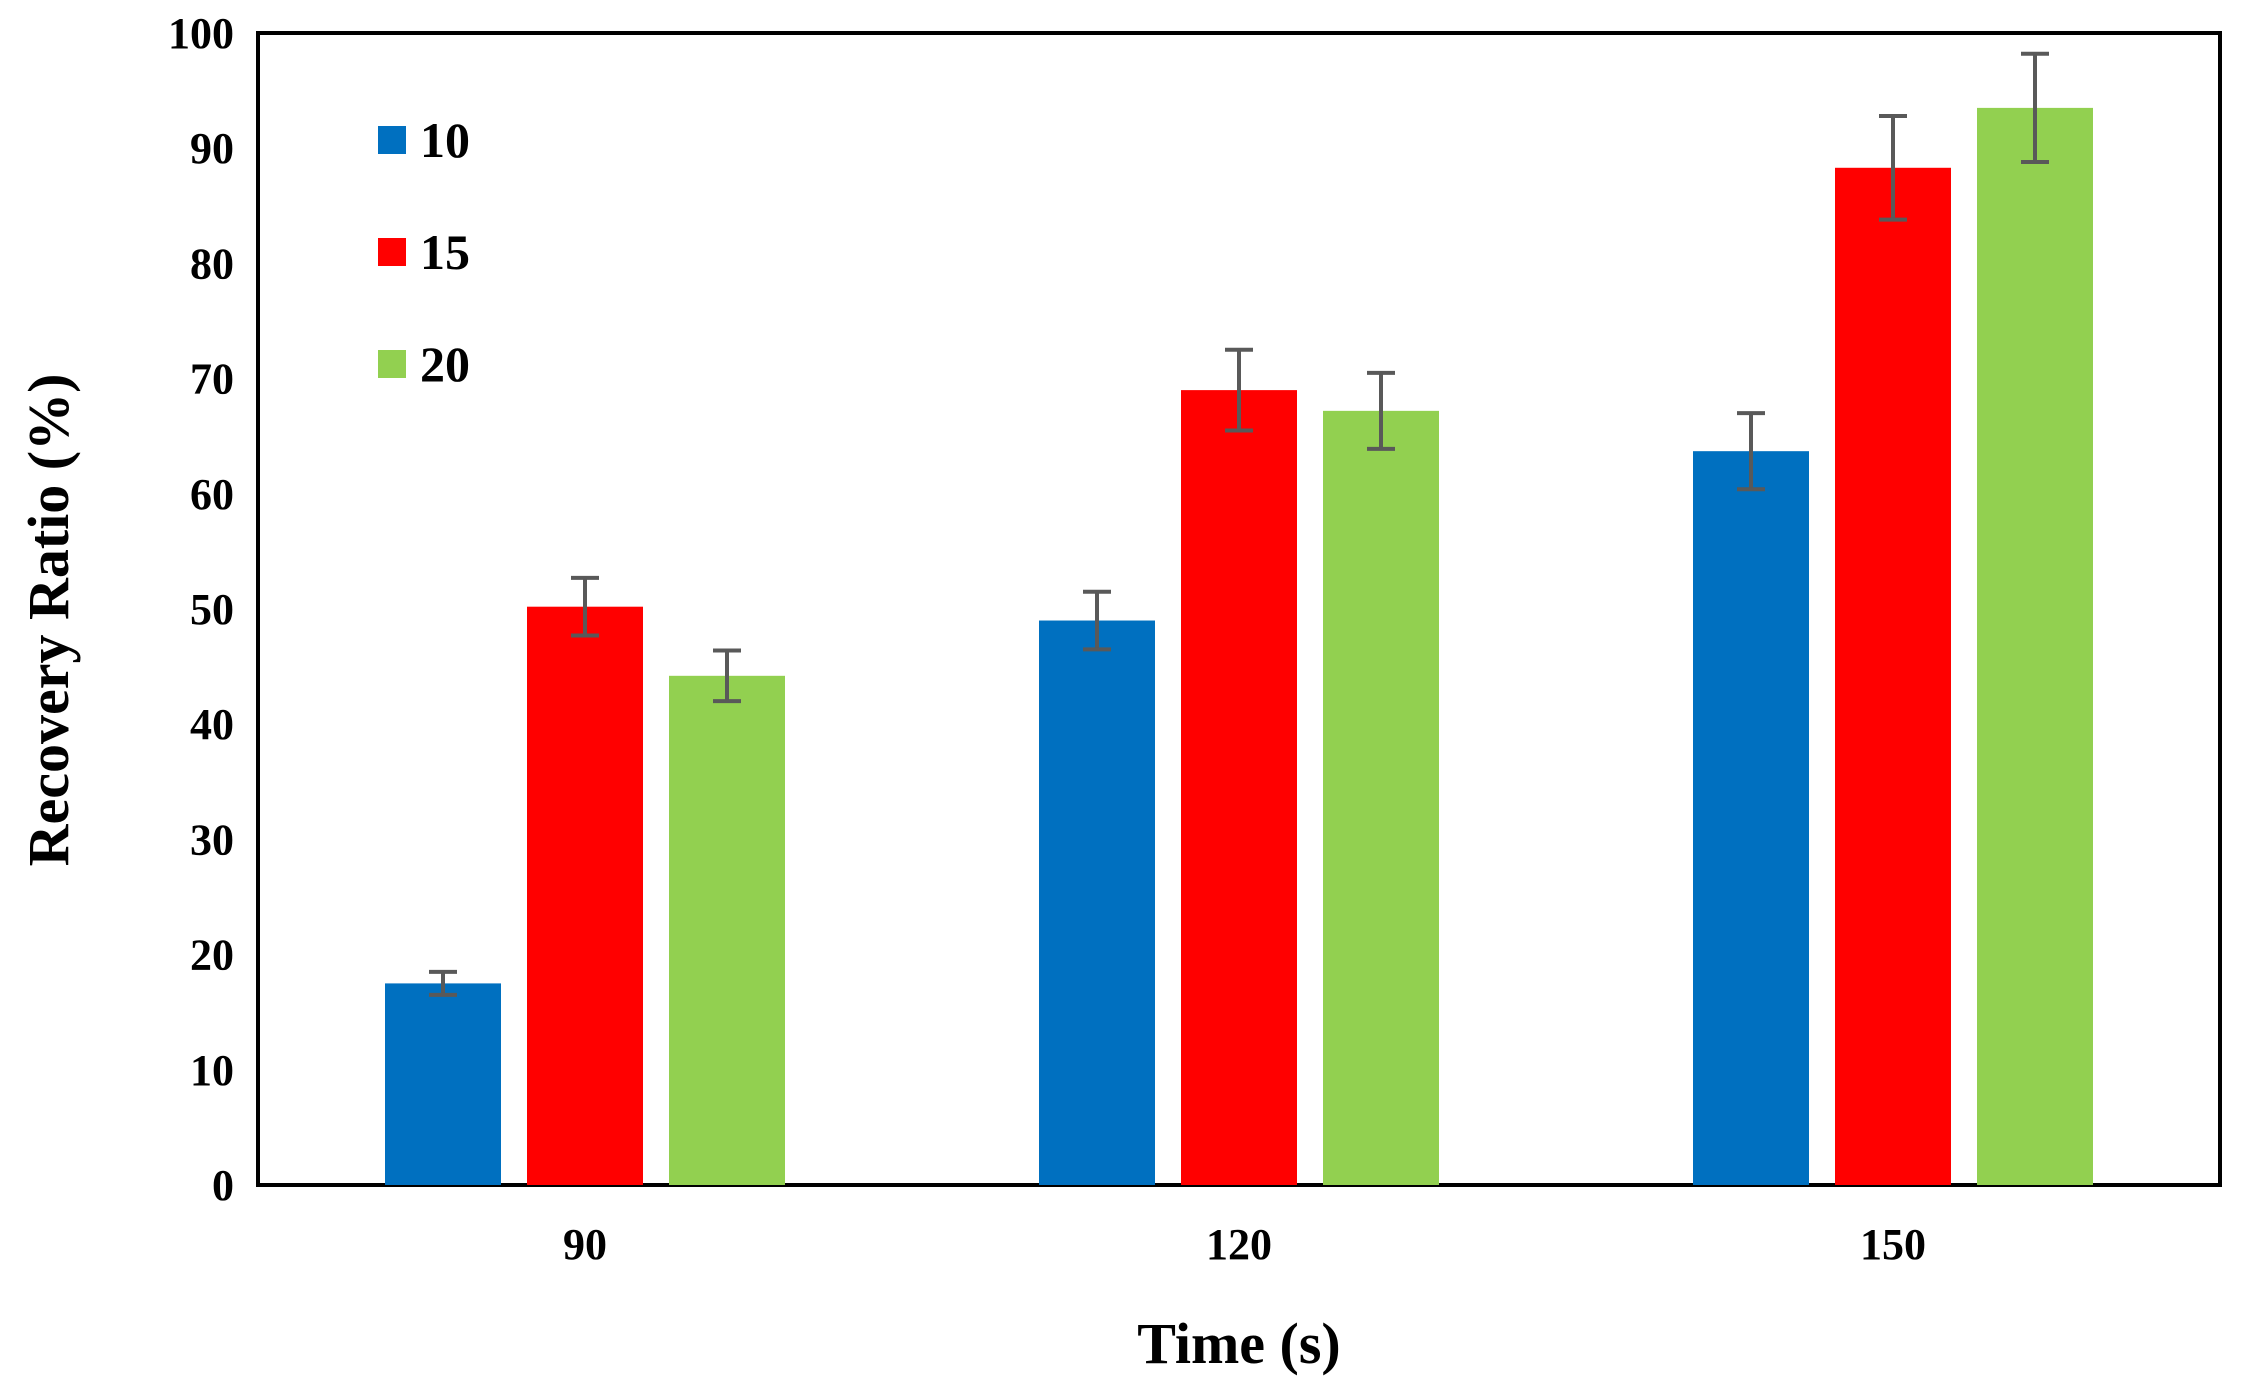 The image size is (2253, 1392). What do you see at coordinates (445, 364) in the screenshot?
I see `legend-label-20: 20` at bounding box center [445, 364].